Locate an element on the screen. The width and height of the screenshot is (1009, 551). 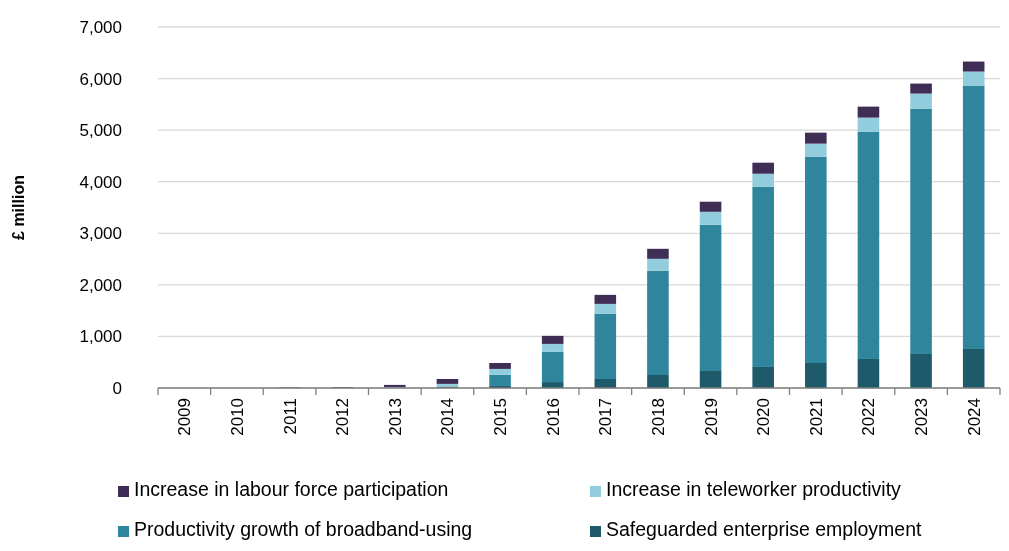
x-tick-label: 2009 is located at coordinates (185, 417).